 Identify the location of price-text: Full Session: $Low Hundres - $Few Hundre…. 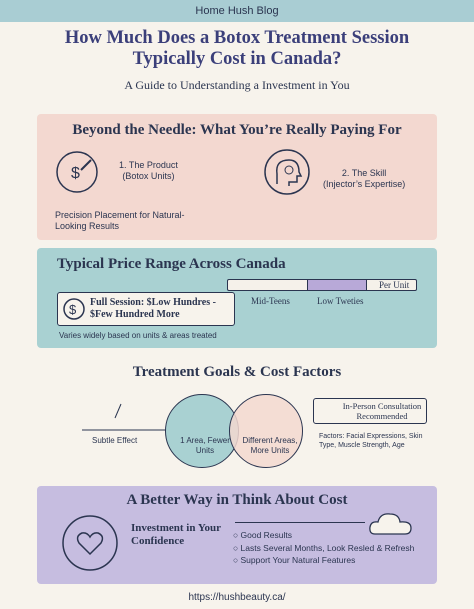
(153, 308).